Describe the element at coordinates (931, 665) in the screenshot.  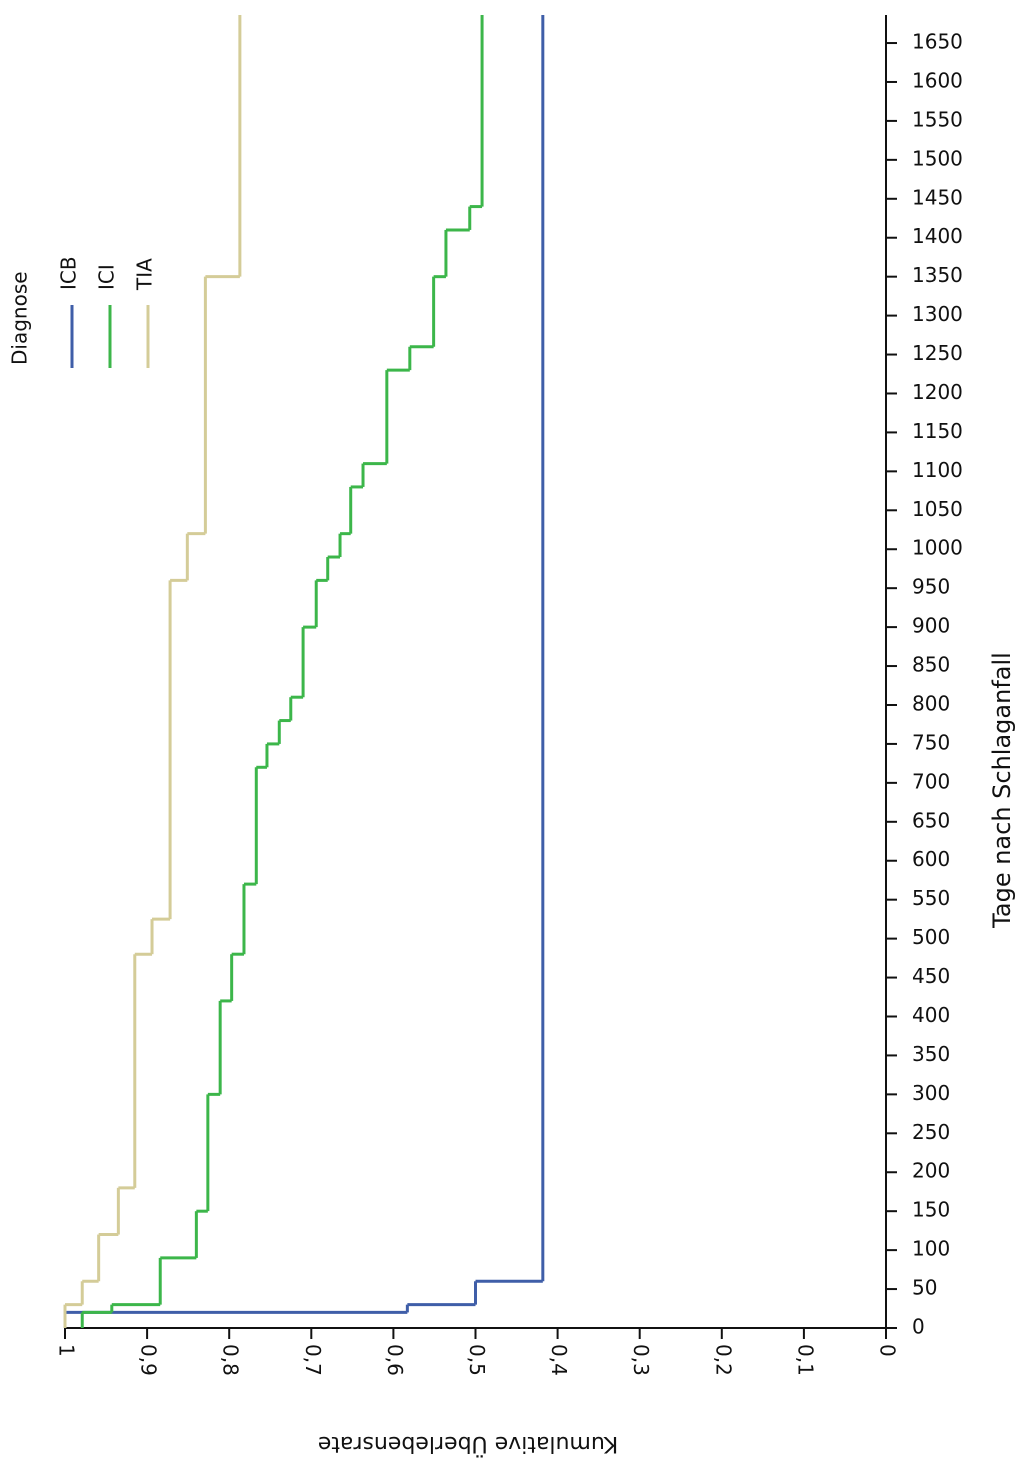
I see `x-tick-label: 850` at that location.